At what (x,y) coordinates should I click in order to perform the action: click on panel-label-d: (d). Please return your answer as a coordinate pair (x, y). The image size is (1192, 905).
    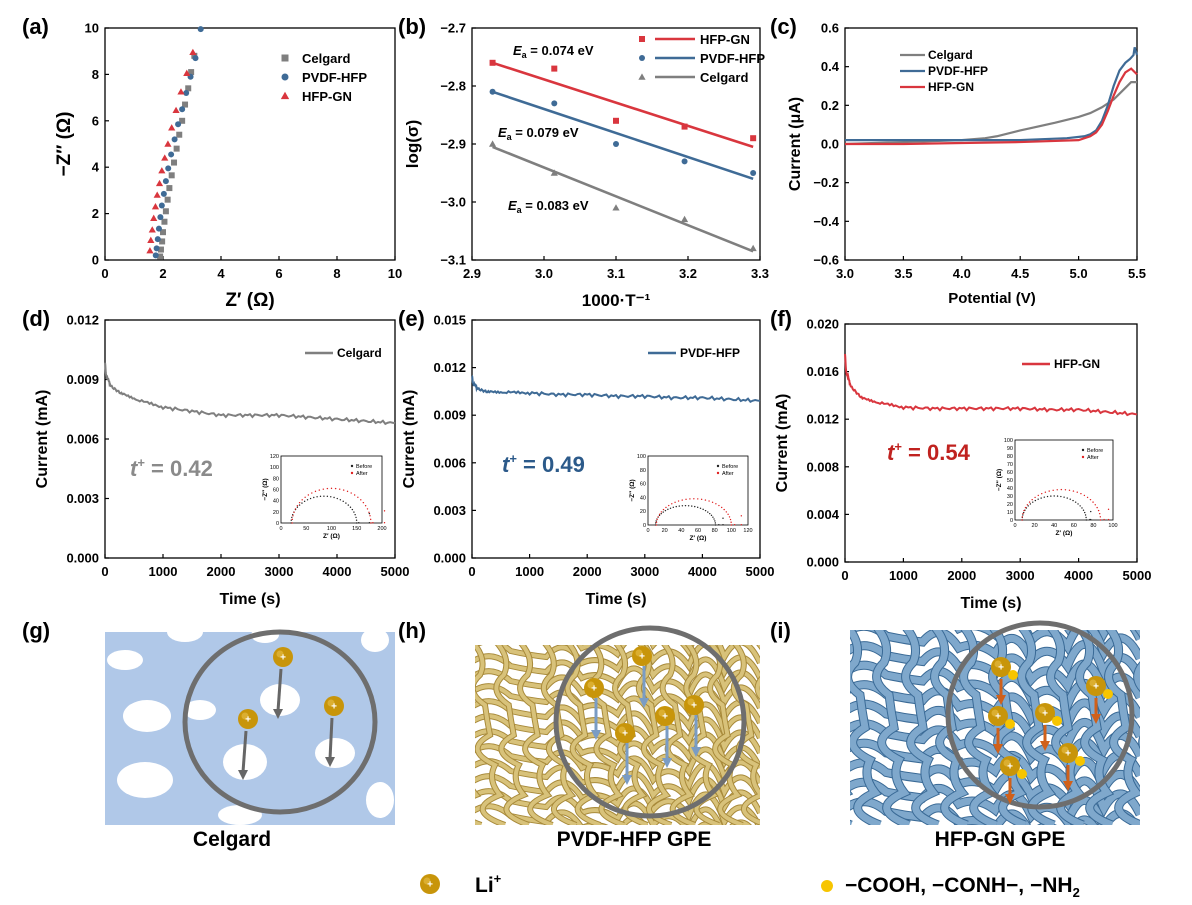
    Looking at the image, I should click on (36, 318).